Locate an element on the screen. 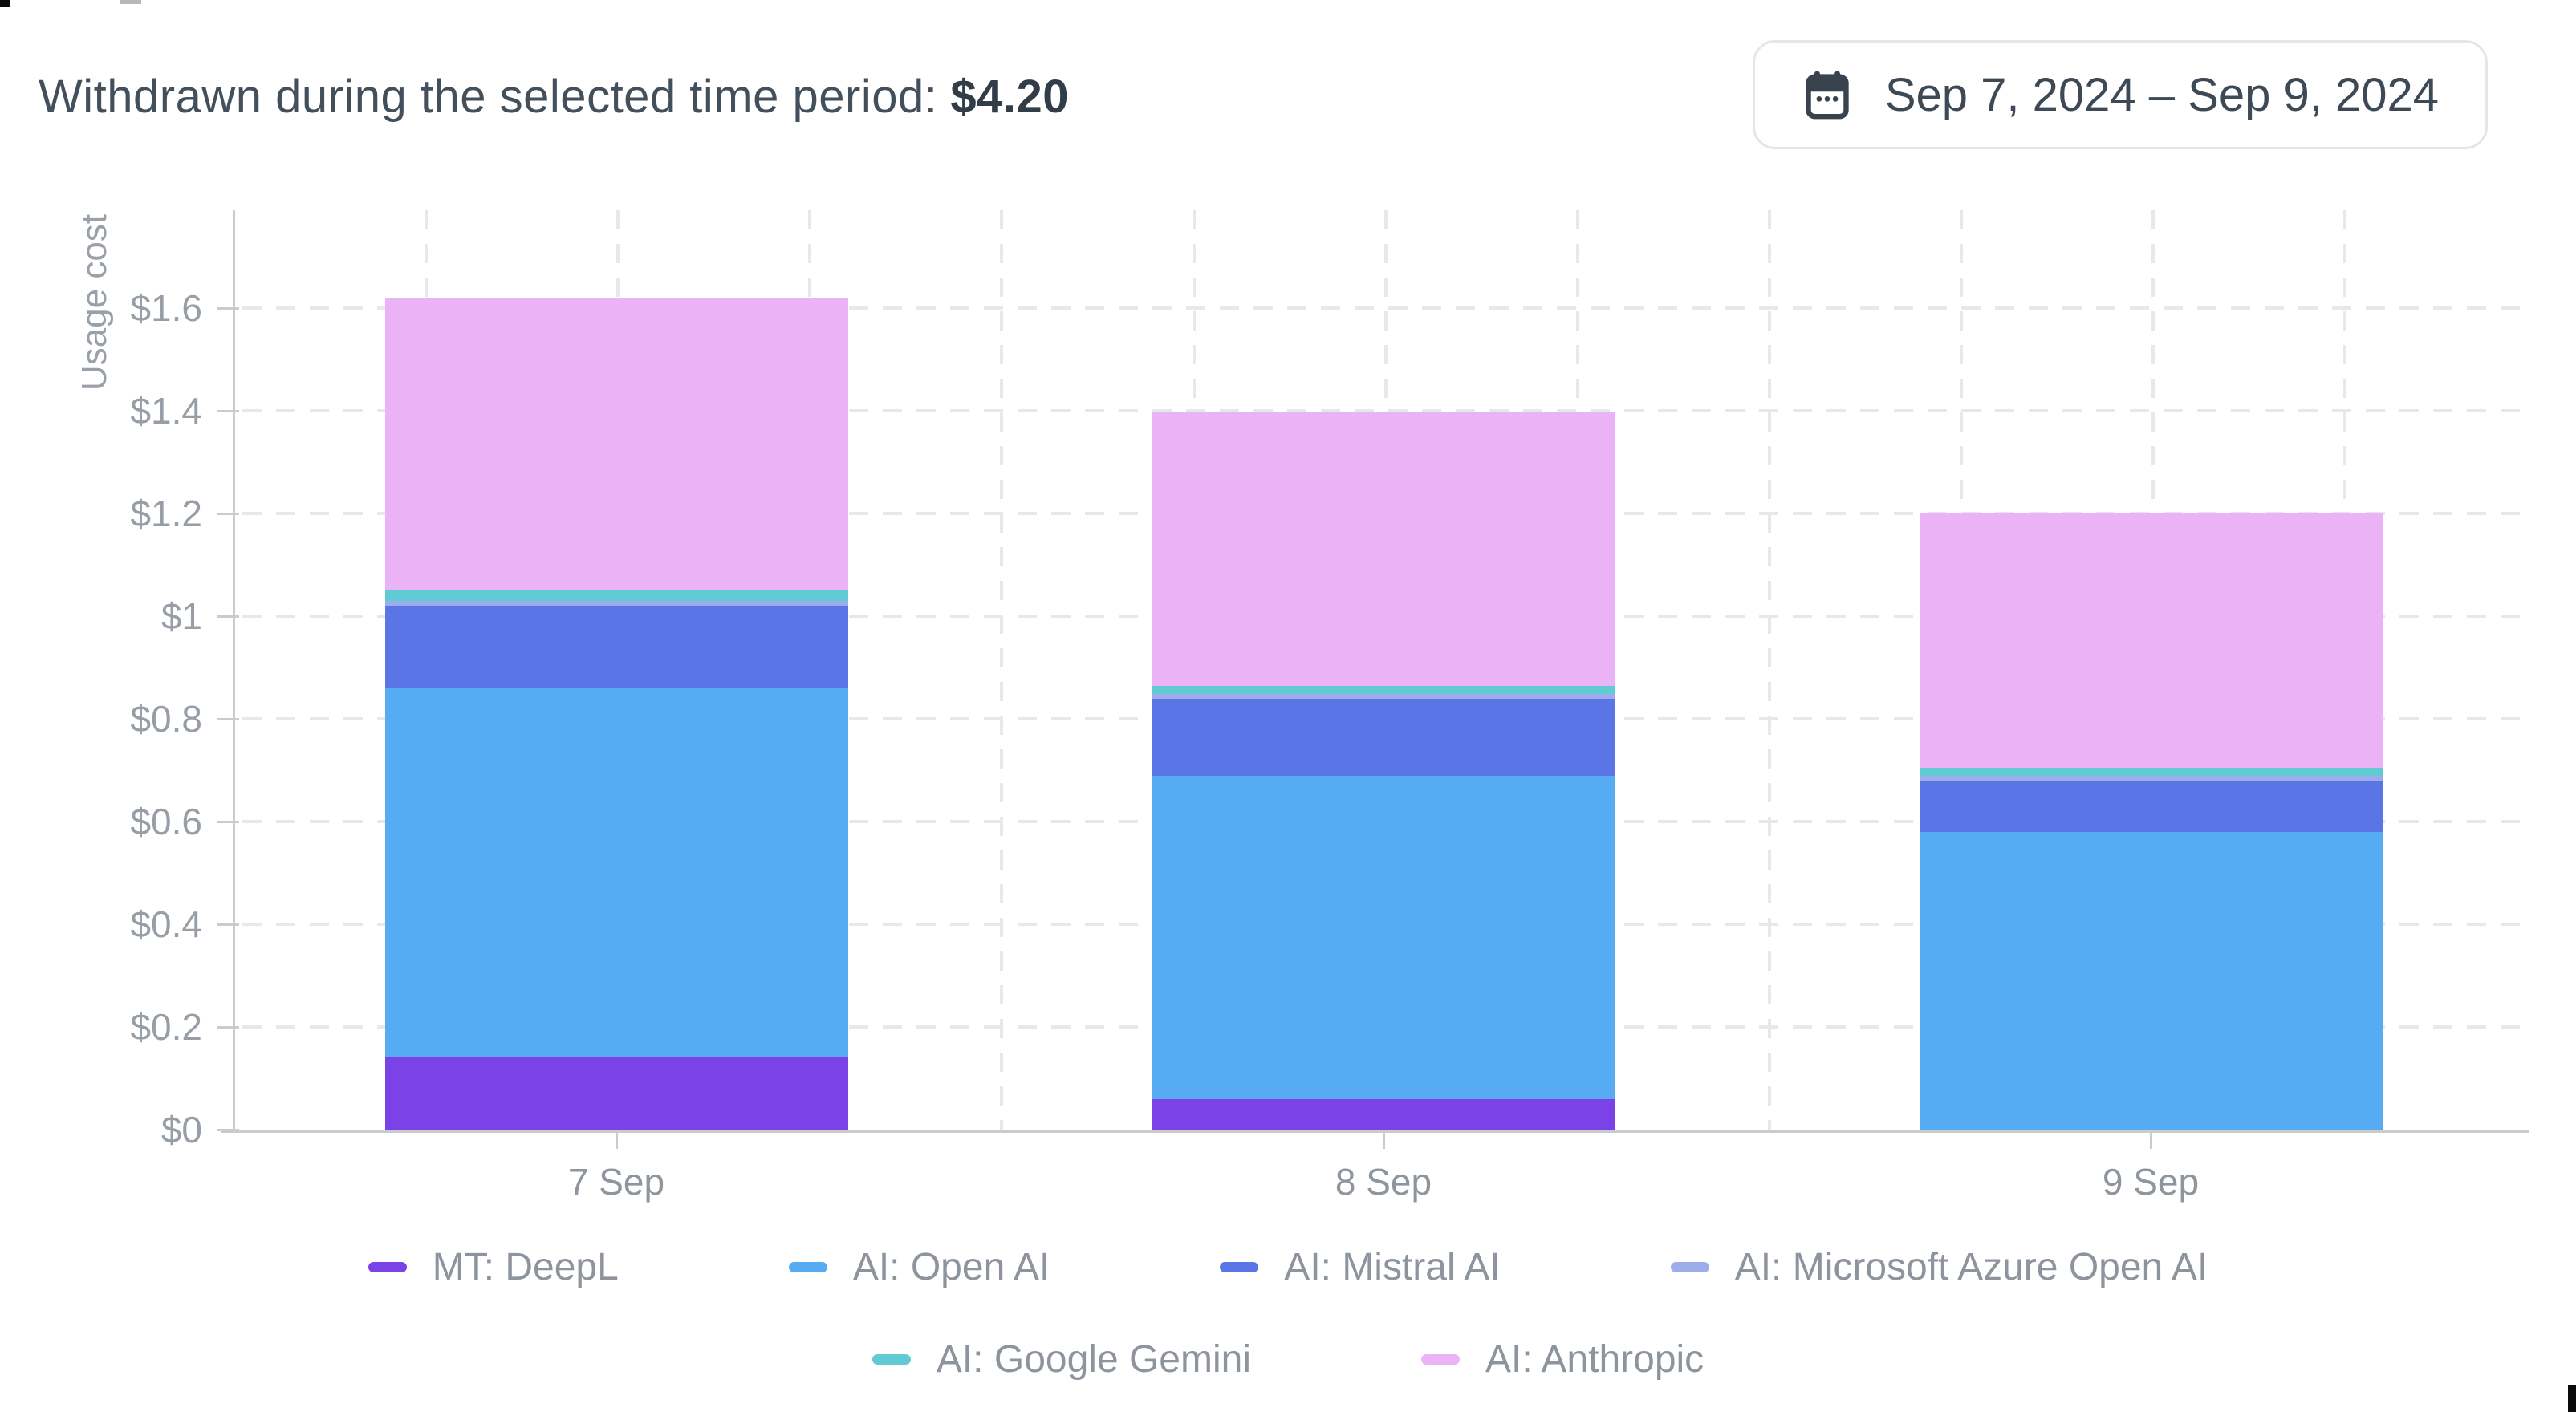 The height and width of the screenshot is (1412, 2576). legend-label: AI: Open AI is located at coordinates (951, 1267).